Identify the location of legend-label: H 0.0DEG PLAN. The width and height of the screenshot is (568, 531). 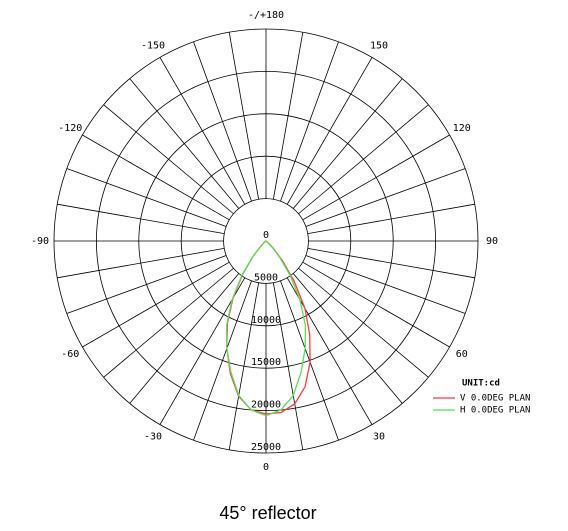
(495, 411).